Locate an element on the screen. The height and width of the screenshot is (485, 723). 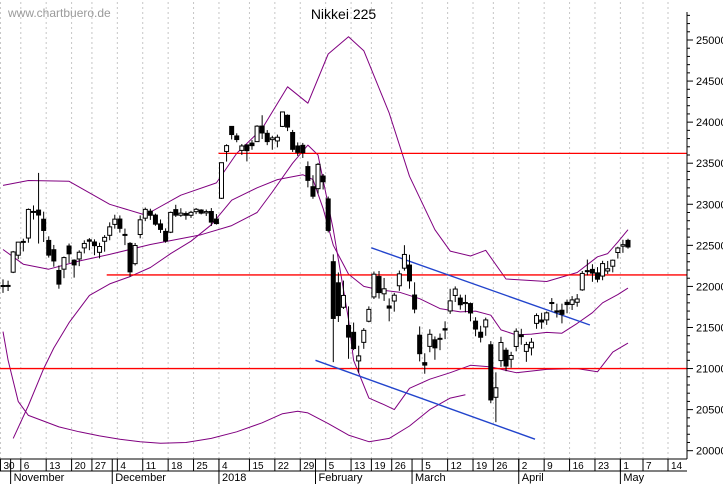
page-title: Nikkei 225 is located at coordinates (343, 14).